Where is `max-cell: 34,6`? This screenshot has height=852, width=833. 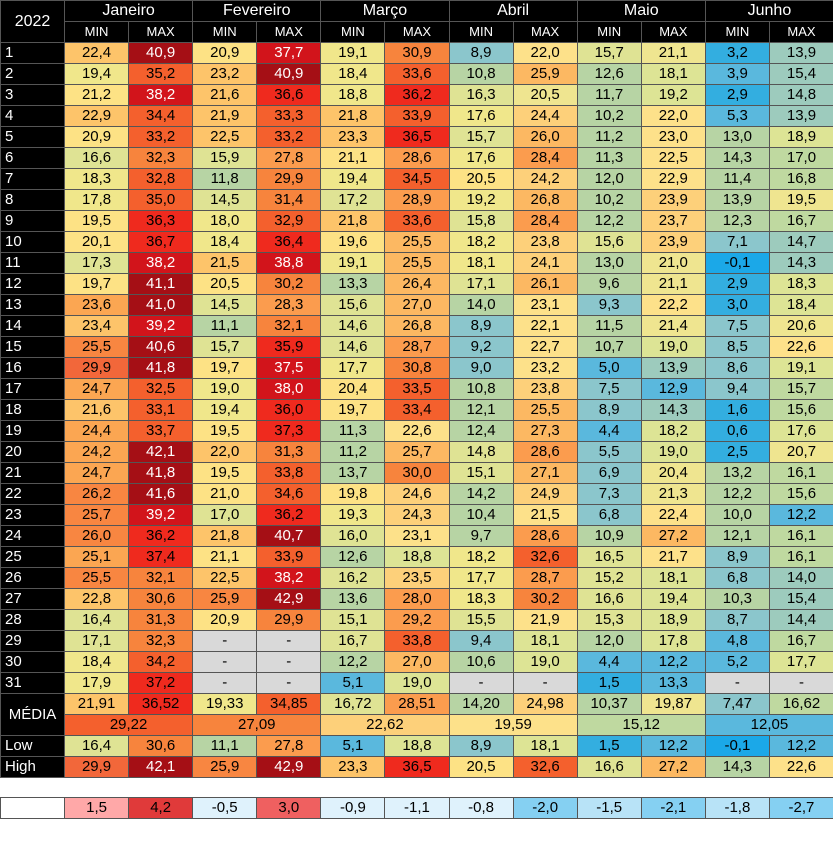
max-cell: 34,6 is located at coordinates (289, 494).